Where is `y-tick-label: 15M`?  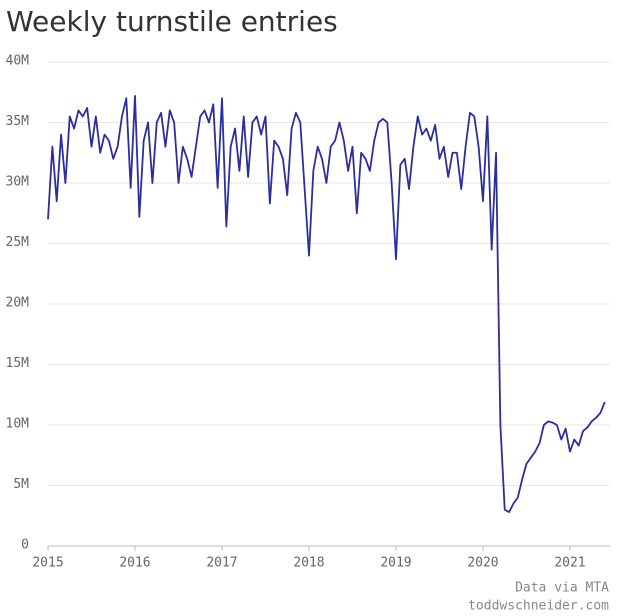
y-tick-label: 15M is located at coordinates (18, 363).